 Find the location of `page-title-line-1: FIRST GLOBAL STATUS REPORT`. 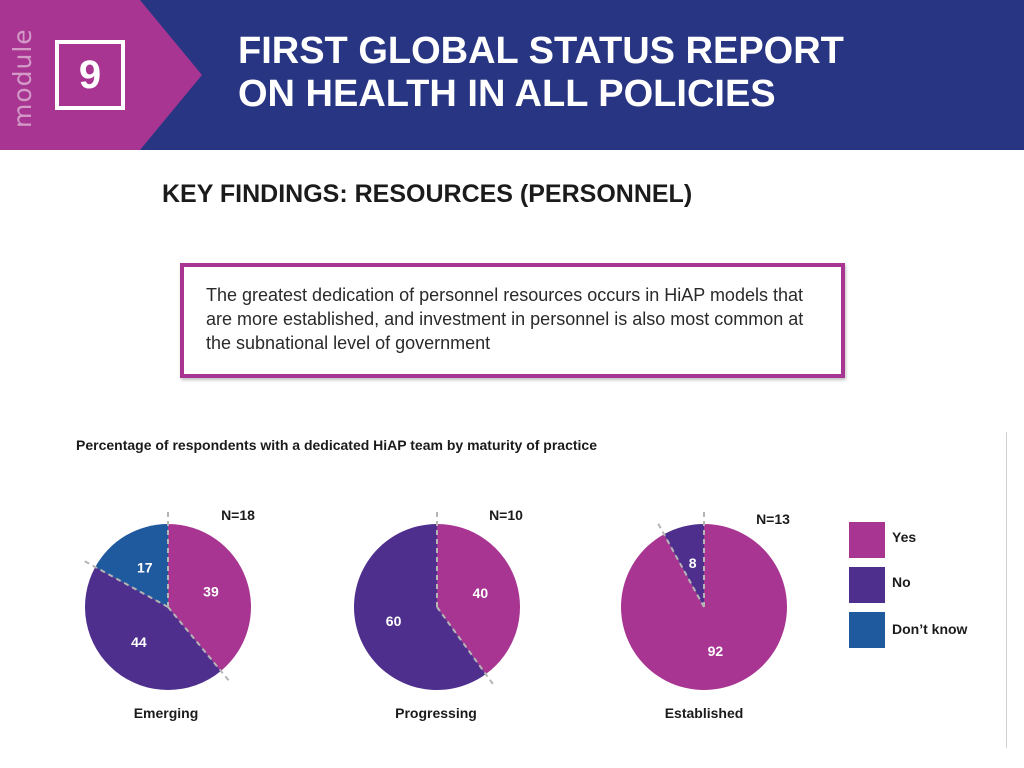

page-title-line-1: FIRST GLOBAL STATUS REPORT is located at coordinates (541, 51).